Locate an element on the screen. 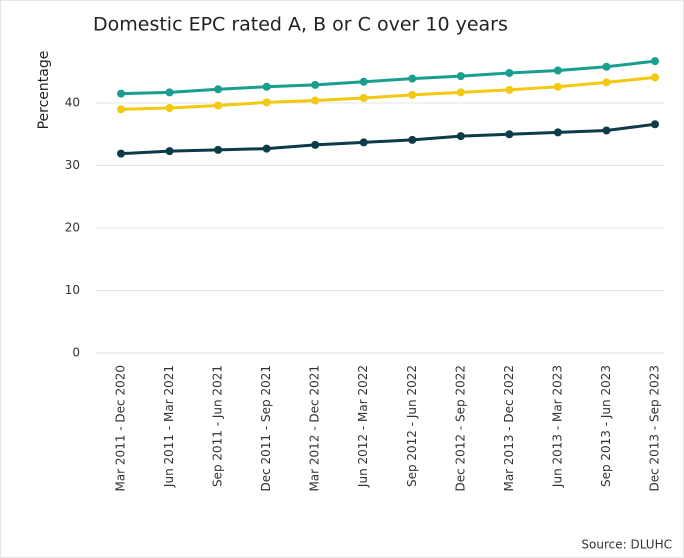 This screenshot has height=558, width=684. y-tick-label: 30 is located at coordinates (72, 165).